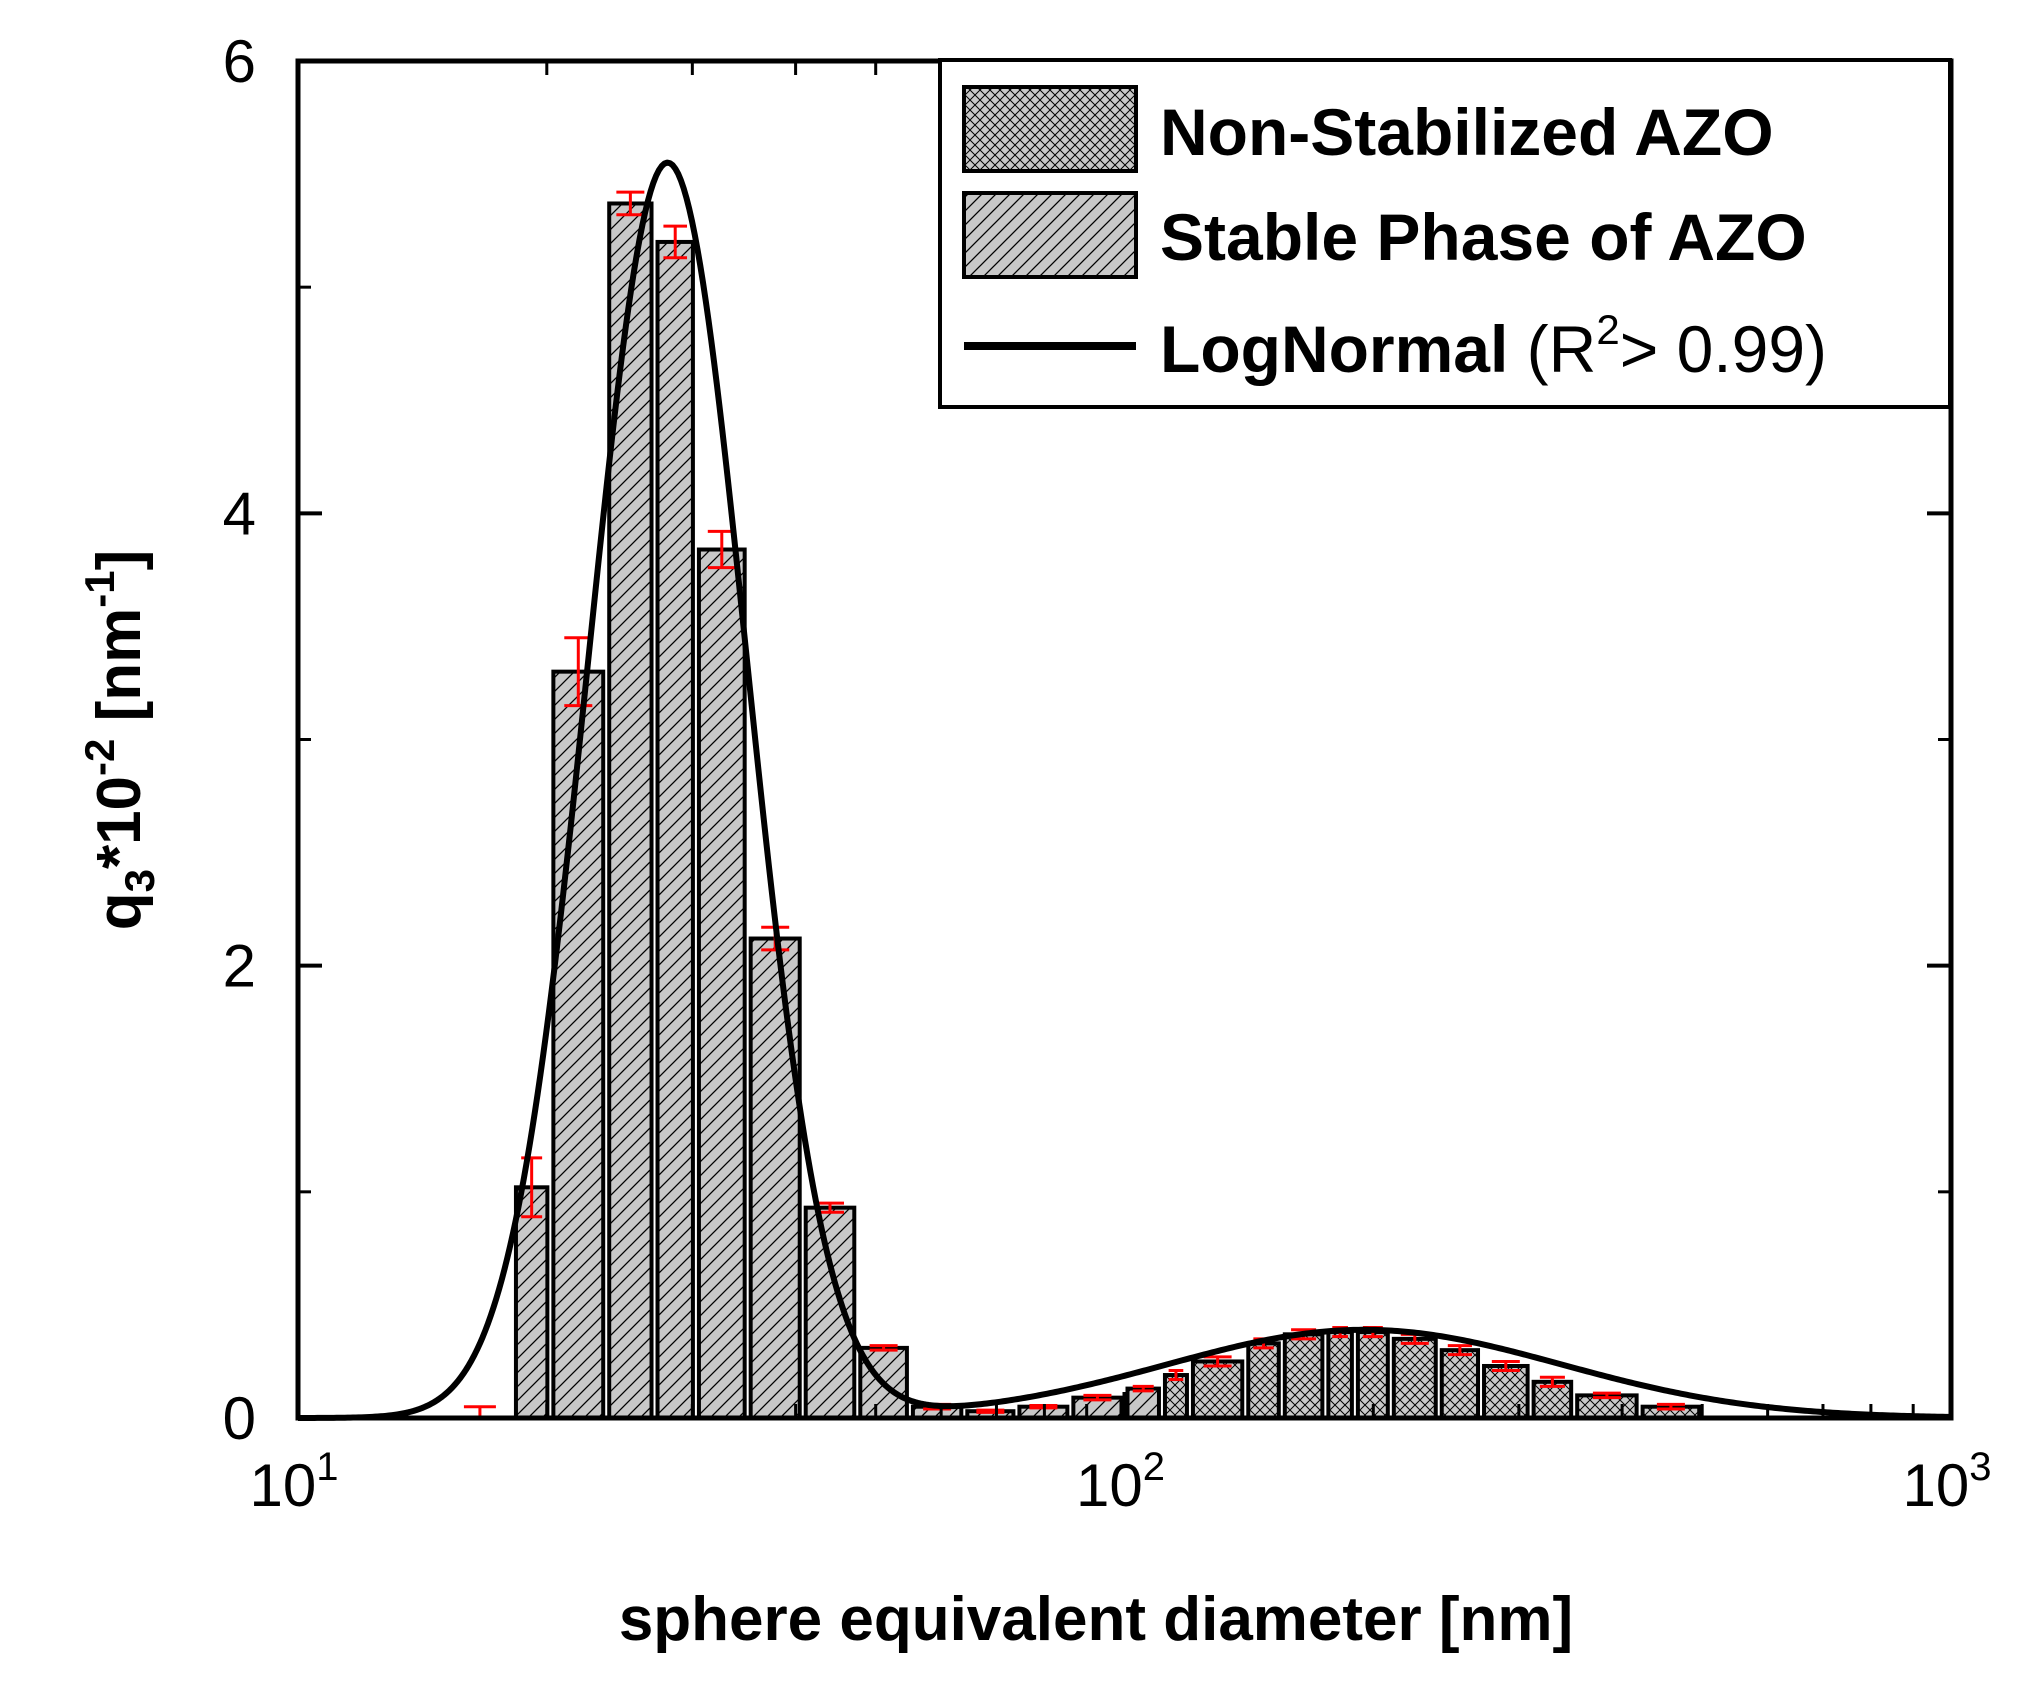 The width and height of the screenshot is (2024, 1703). What do you see at coordinates (1096, 1619) in the screenshot?
I see `x-axis-title: sphere equivalent diameter [nm]` at bounding box center [1096, 1619].